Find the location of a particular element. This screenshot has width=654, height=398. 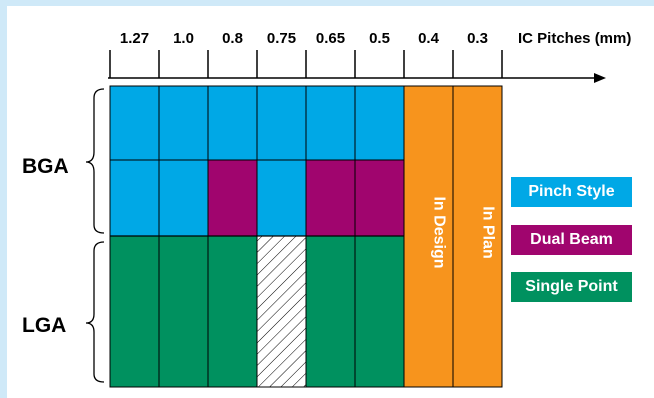

lga-bracket is located at coordinates (95, 312).